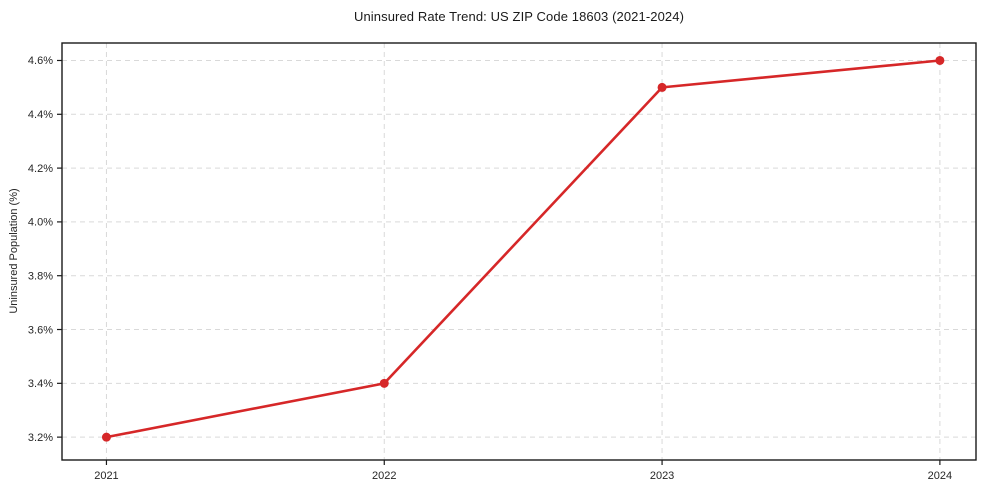 This screenshot has width=989, height=490. Describe the element at coordinates (40, 276) in the screenshot. I see `y-tick-label: 3.8%` at that location.